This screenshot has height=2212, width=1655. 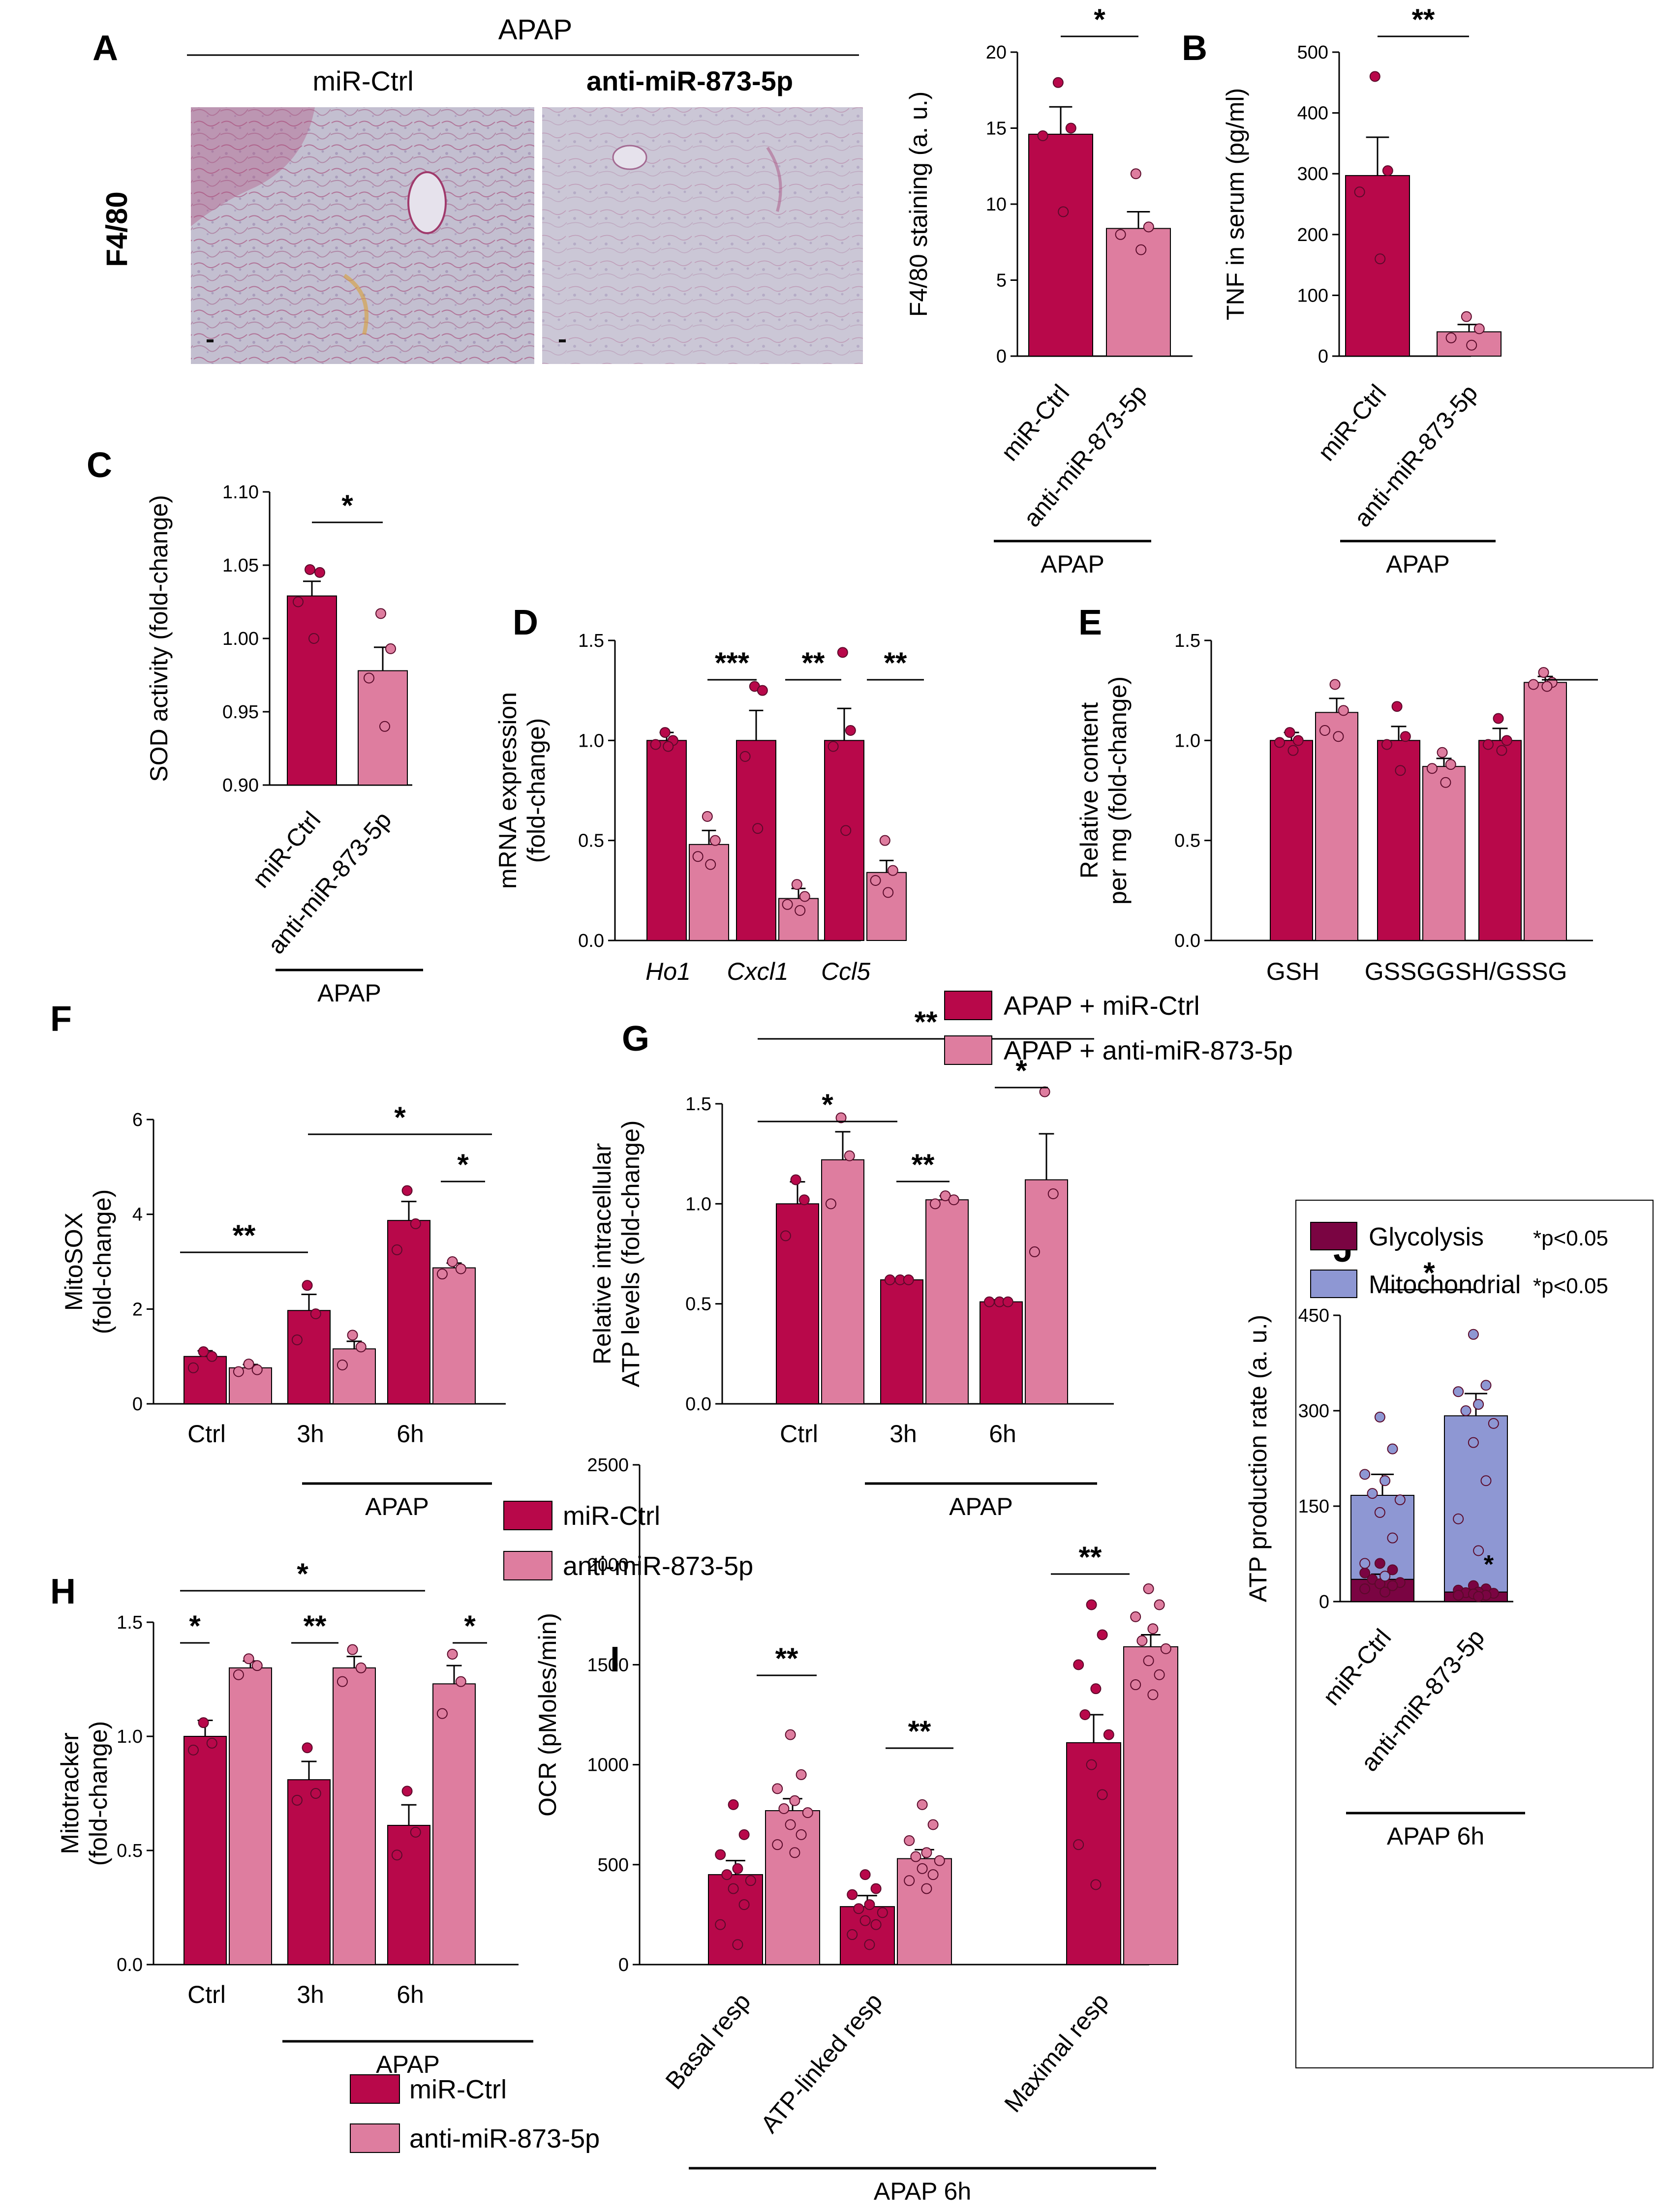 What do you see at coordinates (703, 235) in the screenshot?
I see `histology-image-anti` at bounding box center [703, 235].